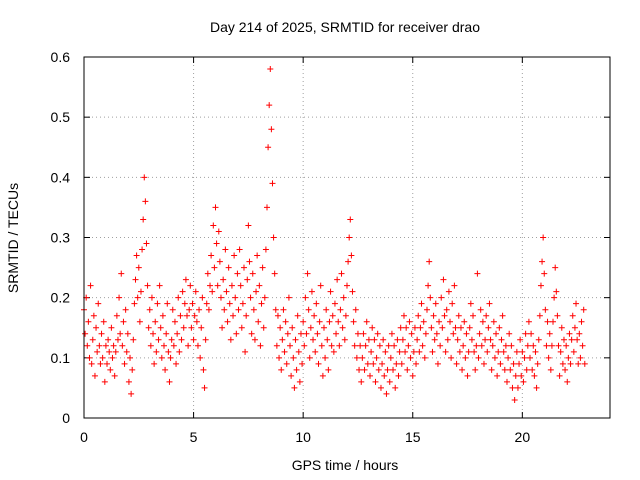 The height and width of the screenshot is (480, 640). Describe the element at coordinates (194, 437) in the screenshot. I see `x-tick-label: 5` at that location.